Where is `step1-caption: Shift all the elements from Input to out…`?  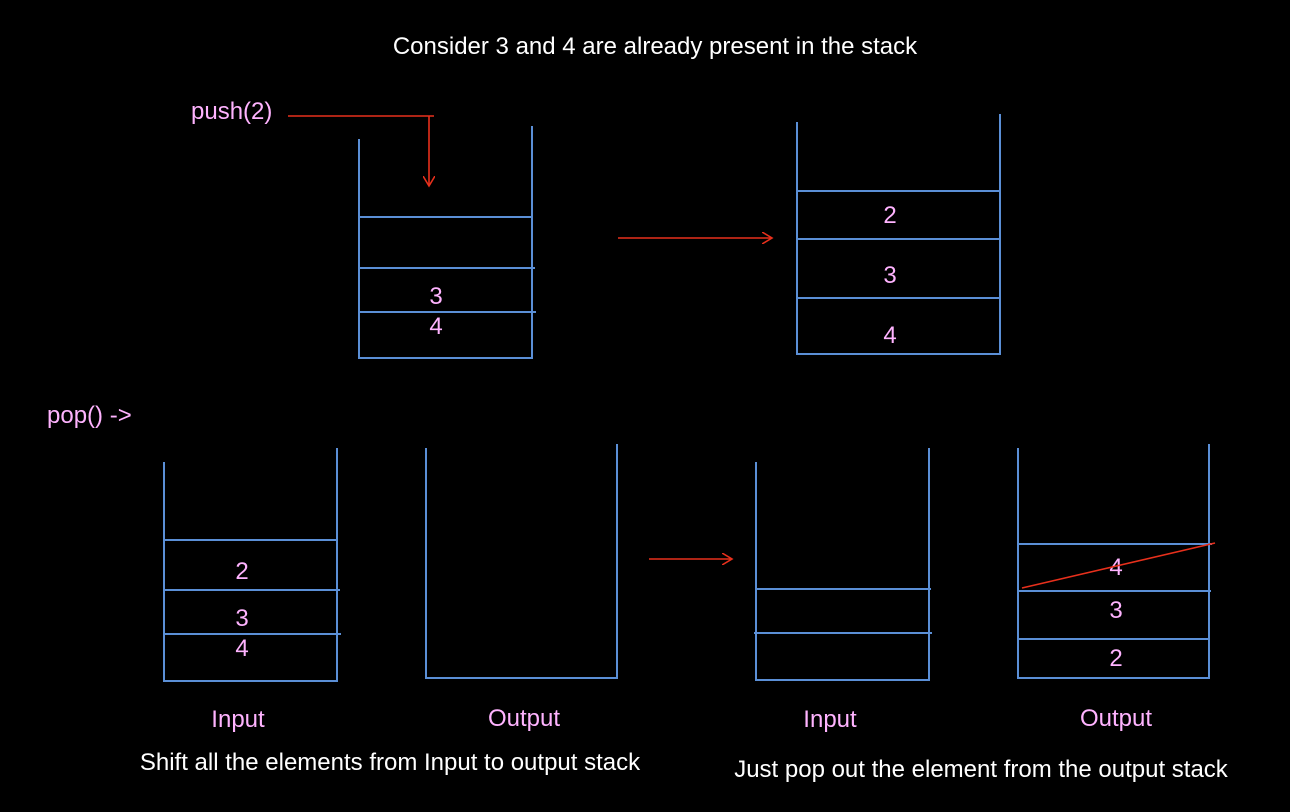
step1-caption: Shift all the elements from Input to out… is located at coordinates (390, 762).